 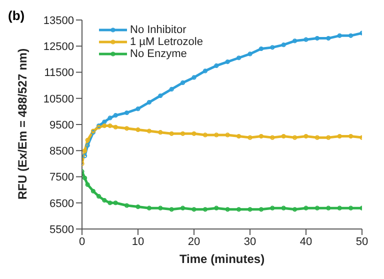 I want to click on chart-title: (b), so click(x=16, y=15).